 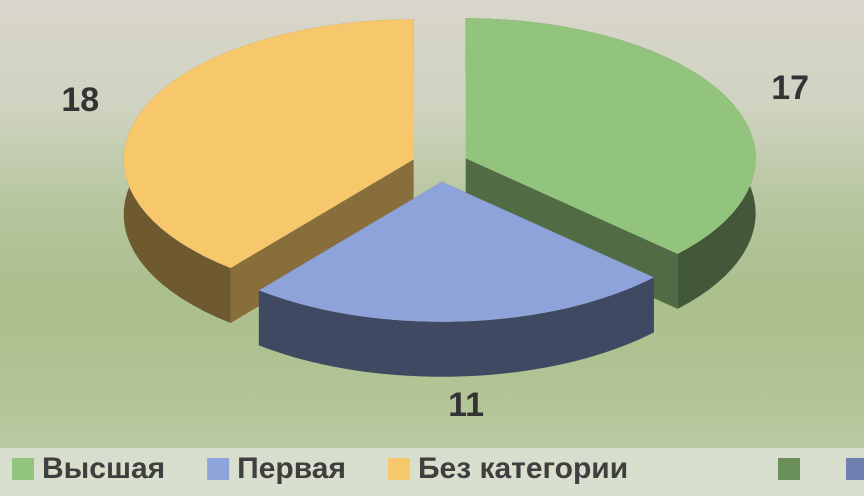 I want to click on data-label: 11, so click(x=466, y=405).